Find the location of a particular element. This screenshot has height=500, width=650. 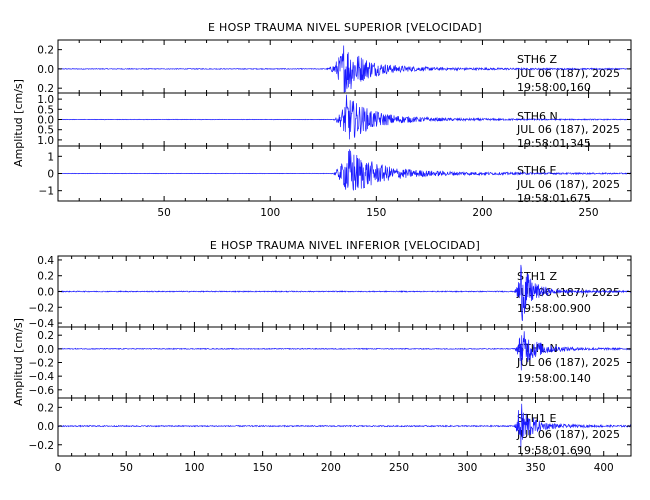

y-tick-label: −0.6 is located at coordinates (42, 391).